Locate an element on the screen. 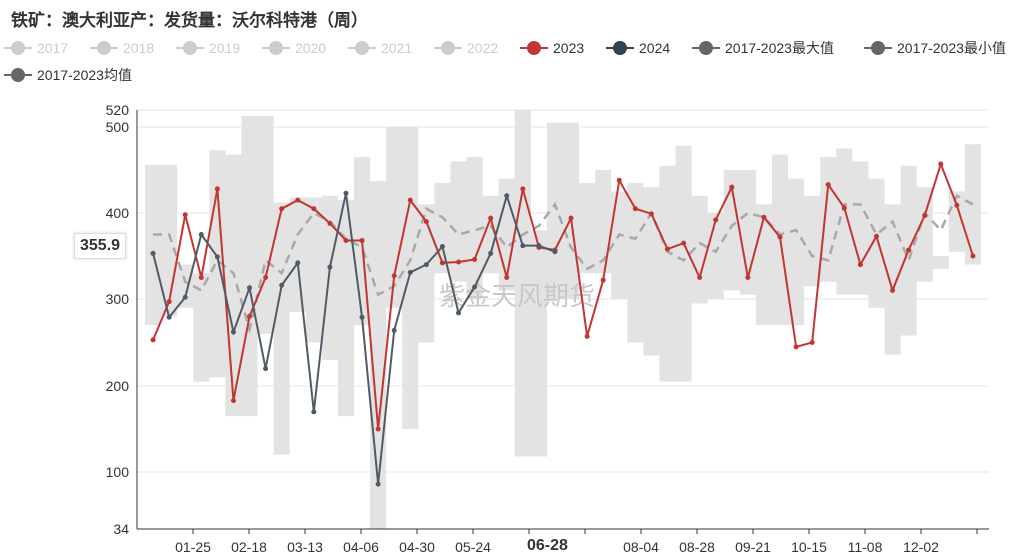 The height and width of the screenshot is (558, 1027). legend-item-min: 2017-2023最小值 is located at coordinates (935, 48).